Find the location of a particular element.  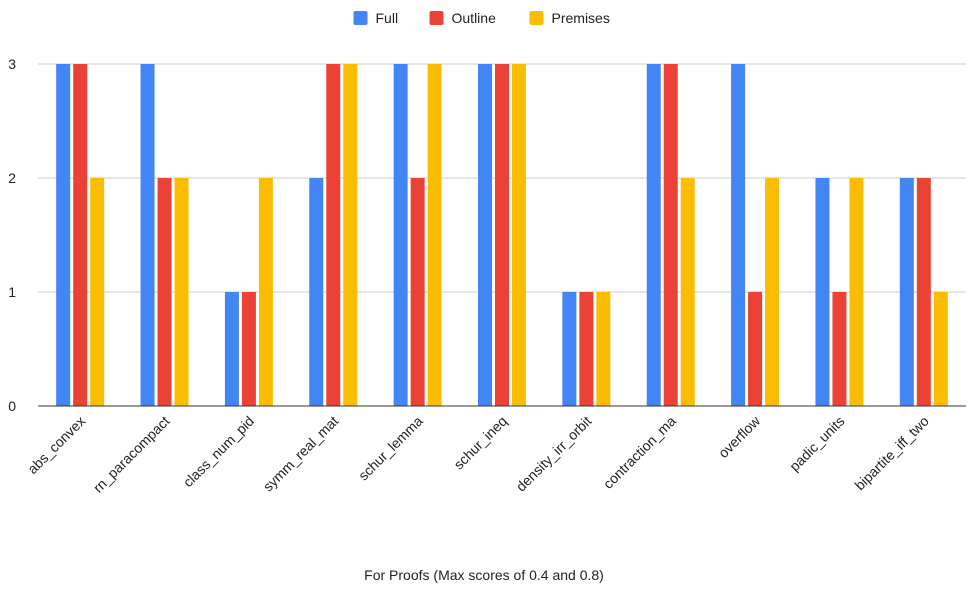

bar-premises-schur-ineq is located at coordinates (519, 235).